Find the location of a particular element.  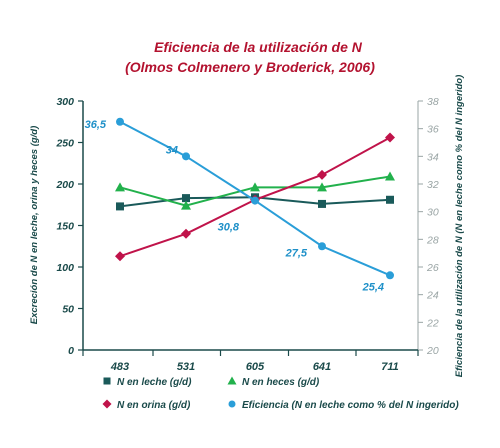

right-tick-label: 22 is located at coordinates (432, 323).